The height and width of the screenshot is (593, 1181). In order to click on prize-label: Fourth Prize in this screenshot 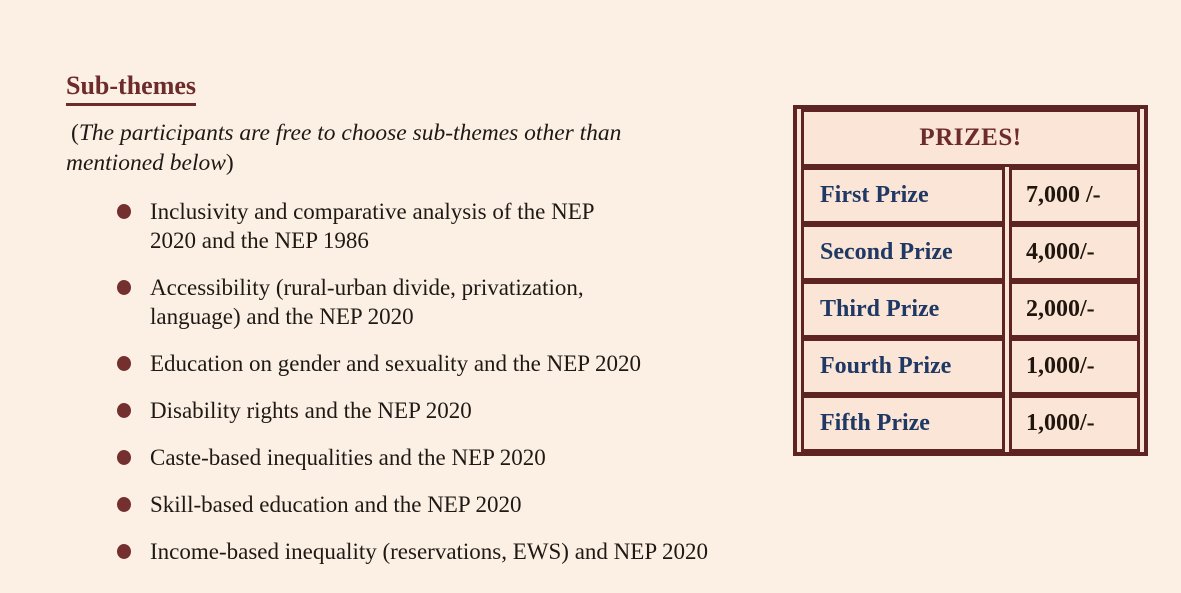, I will do `click(903, 366)`.